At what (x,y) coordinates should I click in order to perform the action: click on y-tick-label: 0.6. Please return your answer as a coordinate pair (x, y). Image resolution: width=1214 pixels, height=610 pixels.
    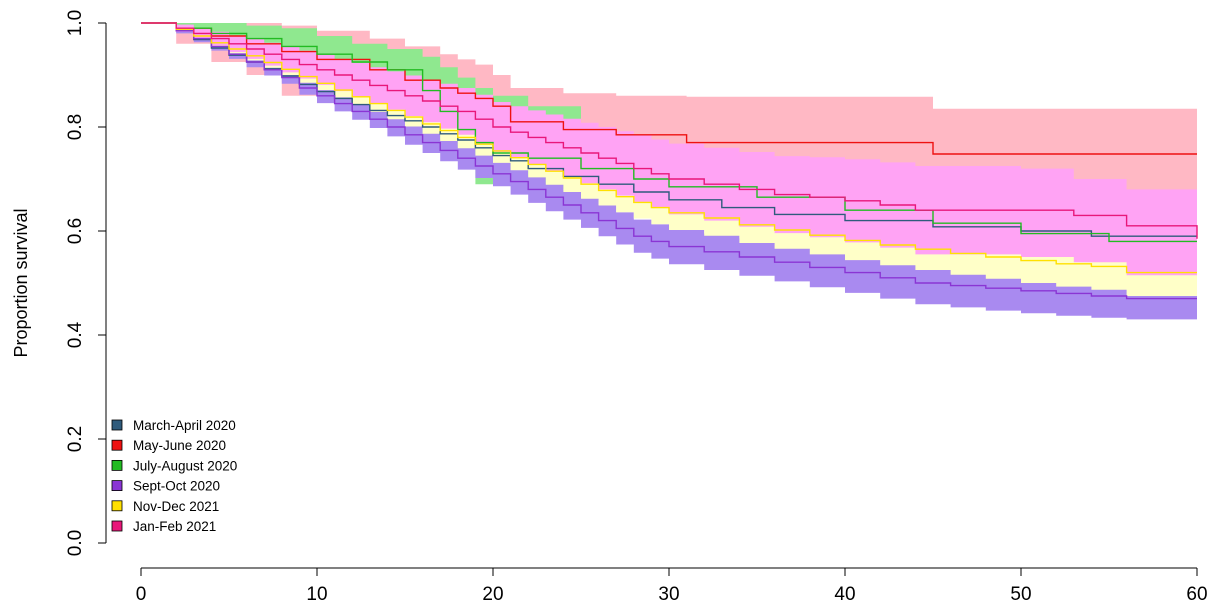
    Looking at the image, I should click on (75, 231).